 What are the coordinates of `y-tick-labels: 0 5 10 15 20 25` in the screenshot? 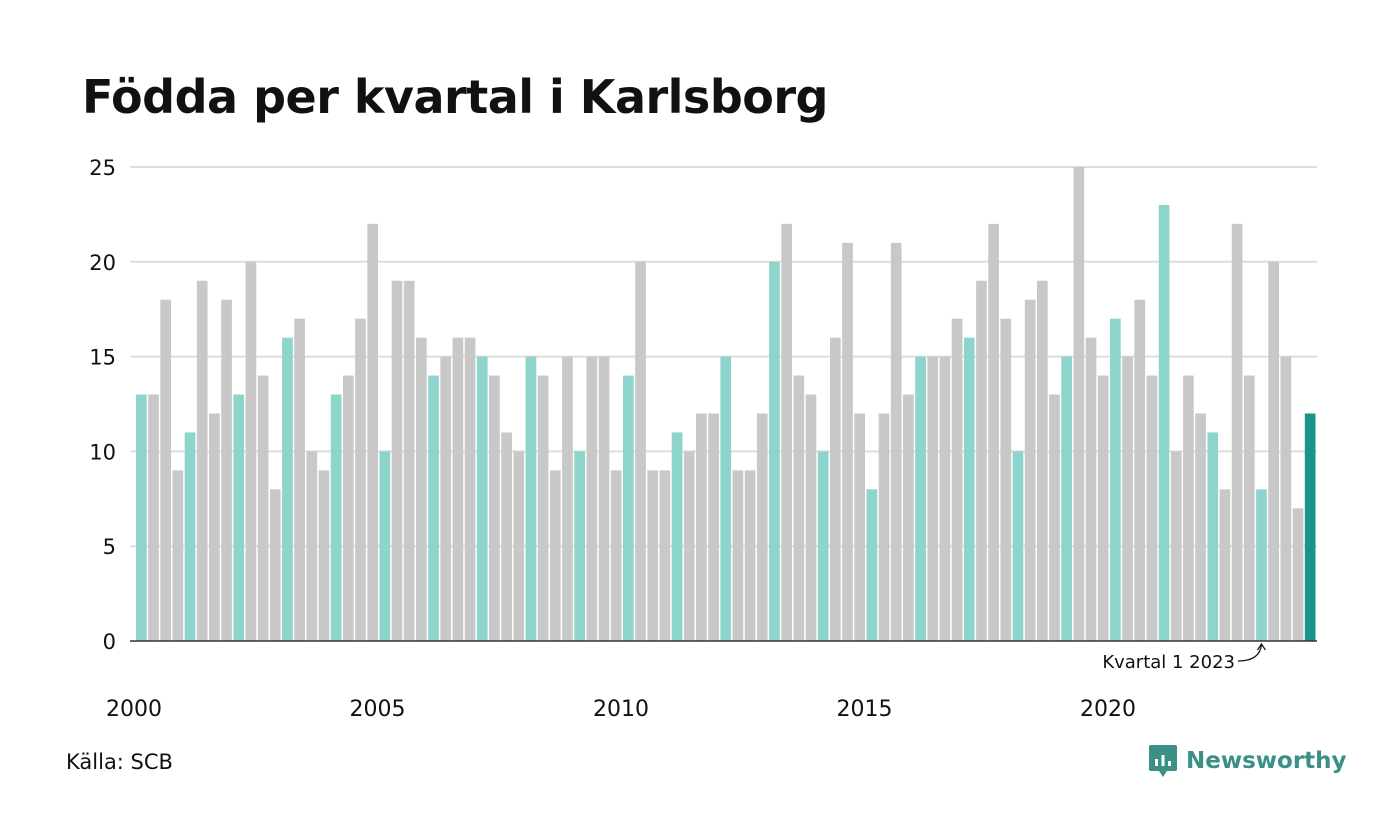 It's located at (102, 405).